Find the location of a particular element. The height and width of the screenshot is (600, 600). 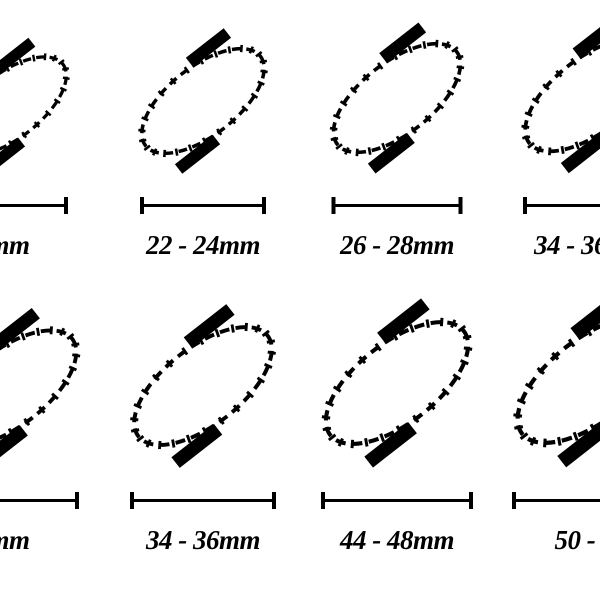

size-chart-cell: 50 - 54 is located at coordinates (547, 432).